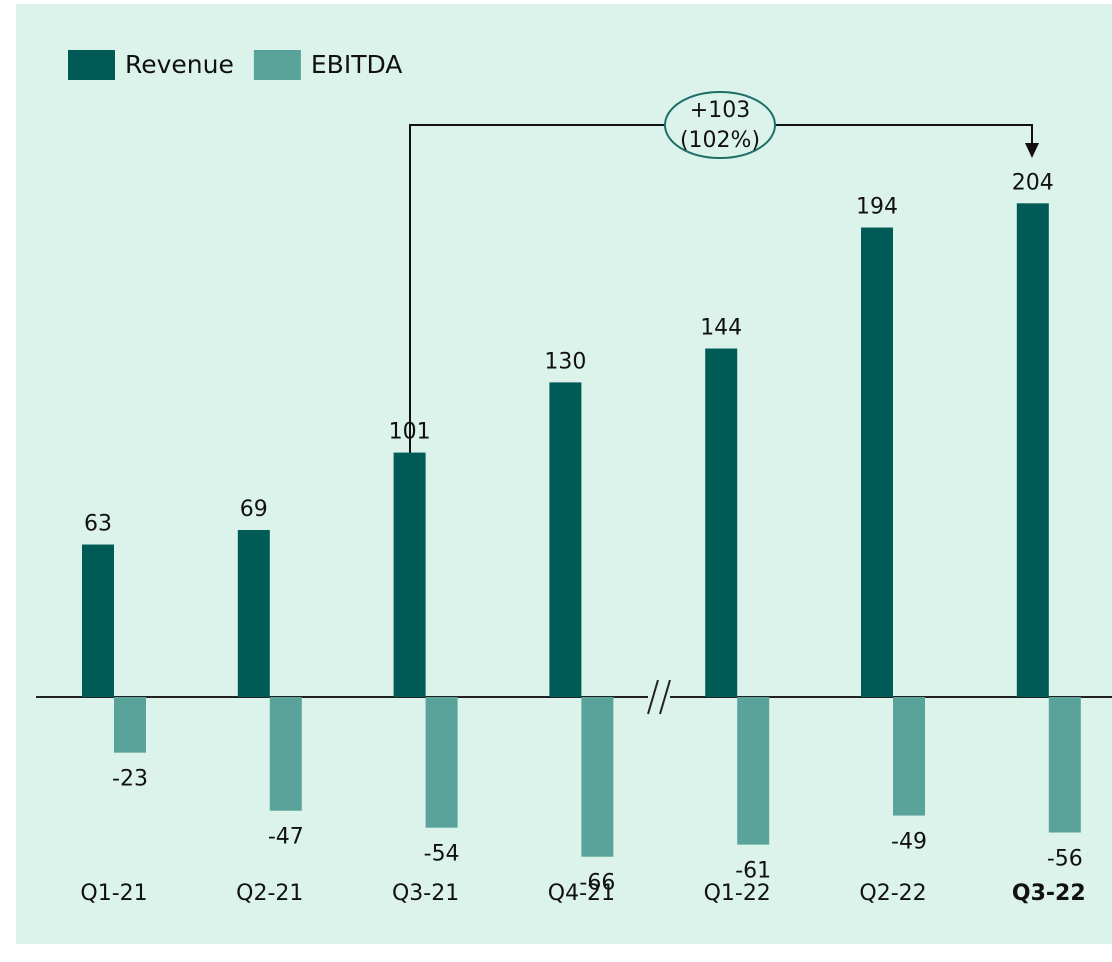 This screenshot has width=1112, height=962. I want to click on data-label: 101, so click(410, 432).